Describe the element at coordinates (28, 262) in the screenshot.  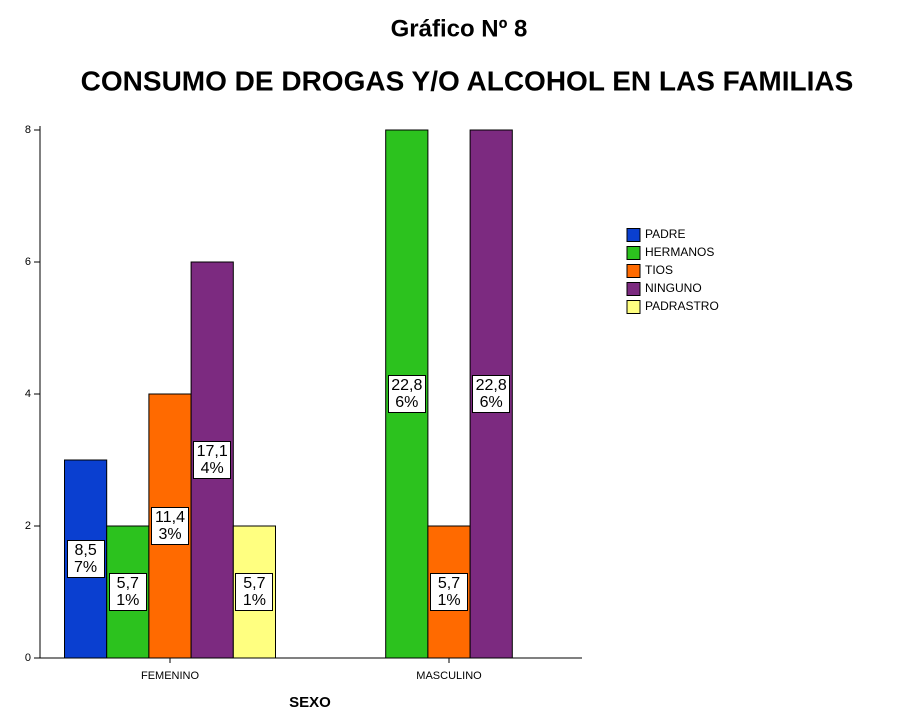
I see `y-tick-label: 6` at that location.